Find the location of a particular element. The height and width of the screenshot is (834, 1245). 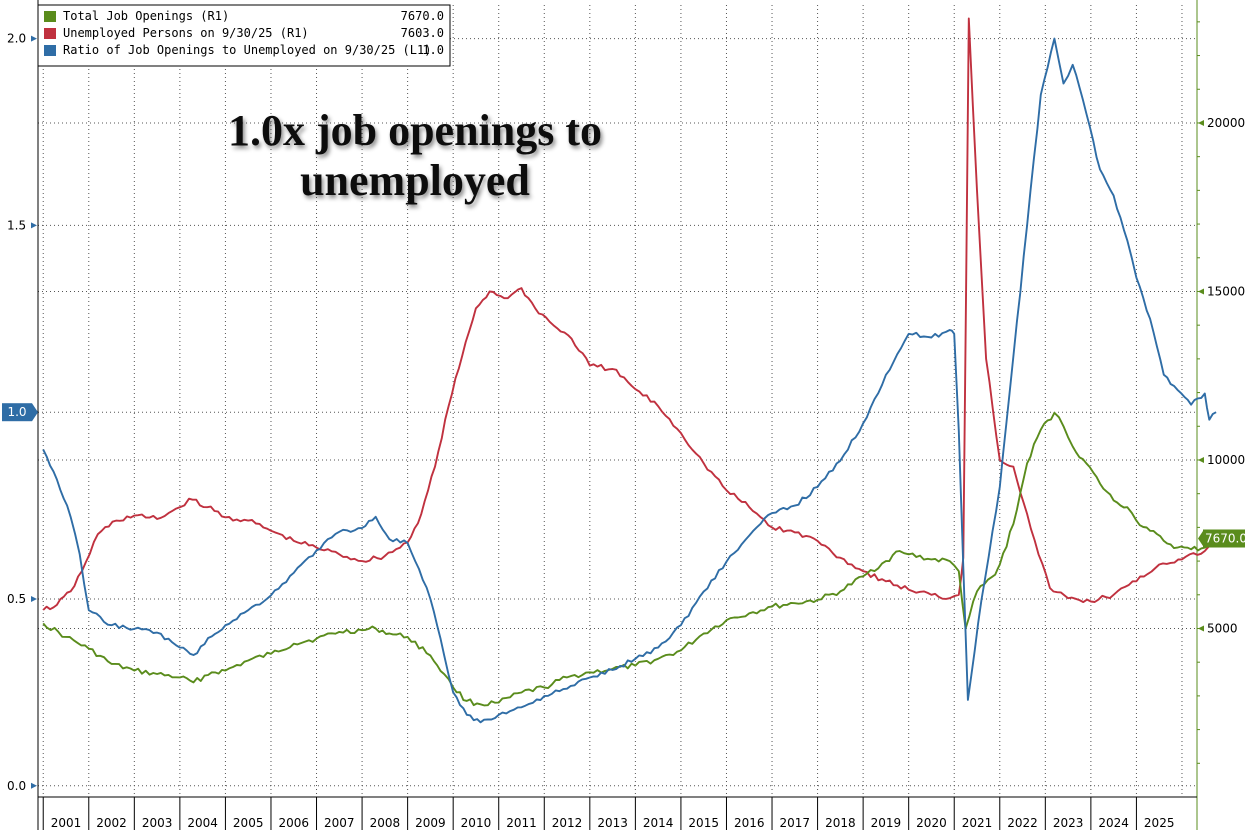

x-axis-year-label: 2005 is located at coordinates (248, 823).